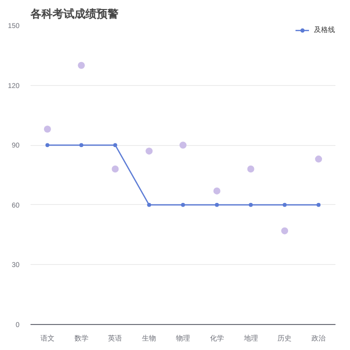 This screenshot has height=350, width=350. Describe the element at coordinates (74, 14) in the screenshot. I see `chart-title: 各科考试成绩预警` at that location.